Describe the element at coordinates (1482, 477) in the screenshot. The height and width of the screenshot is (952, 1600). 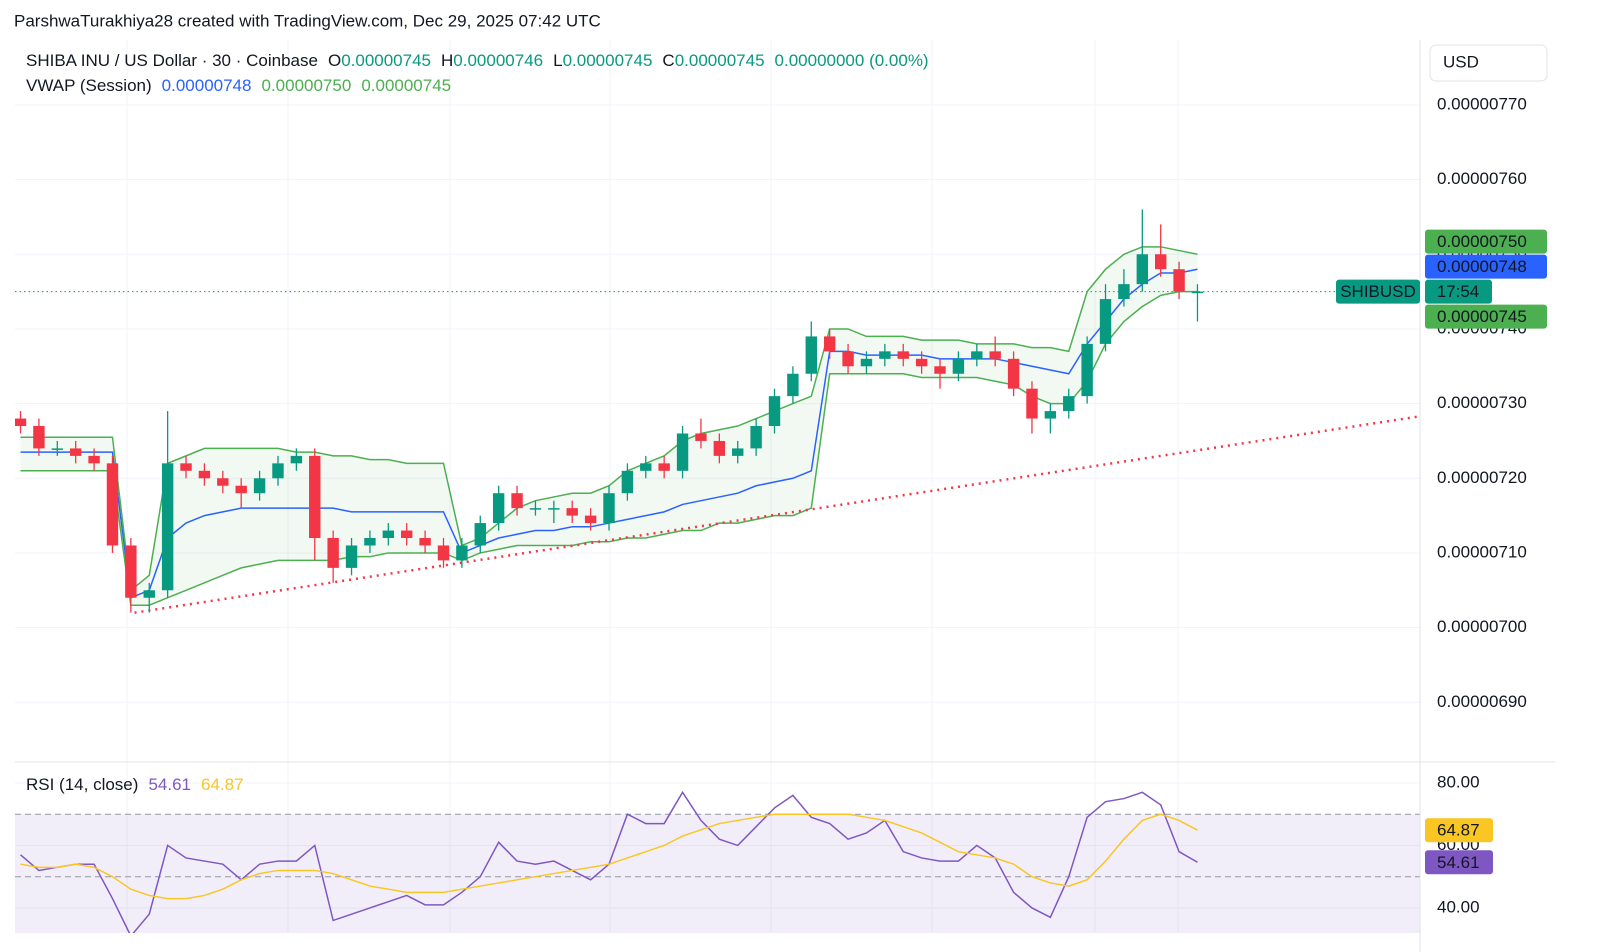
I see `y-tick-label: 0.00000720` at that location.